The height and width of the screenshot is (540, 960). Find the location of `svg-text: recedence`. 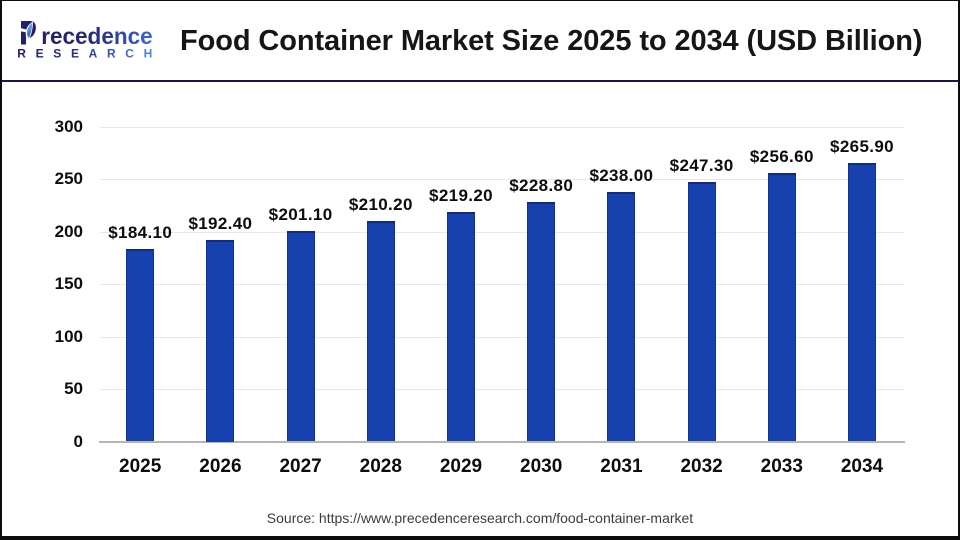

svg-text: recedence is located at coordinates (97, 36).